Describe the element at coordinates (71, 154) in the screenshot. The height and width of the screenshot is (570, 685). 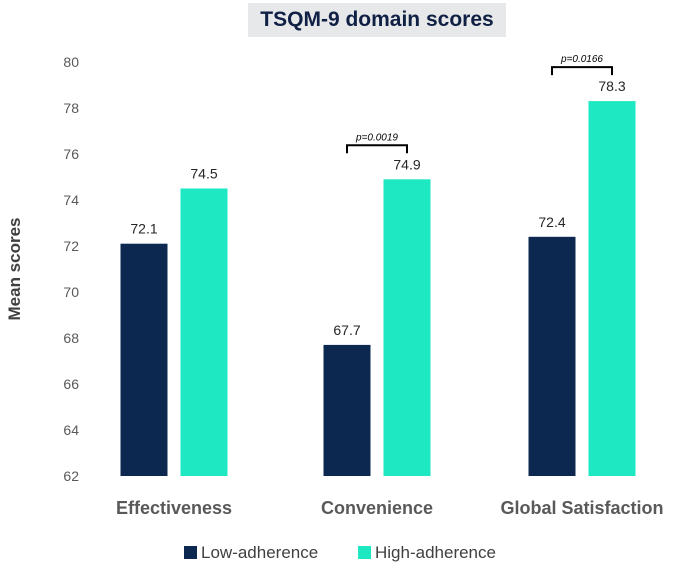
I see `y-tick-label: 76` at that location.